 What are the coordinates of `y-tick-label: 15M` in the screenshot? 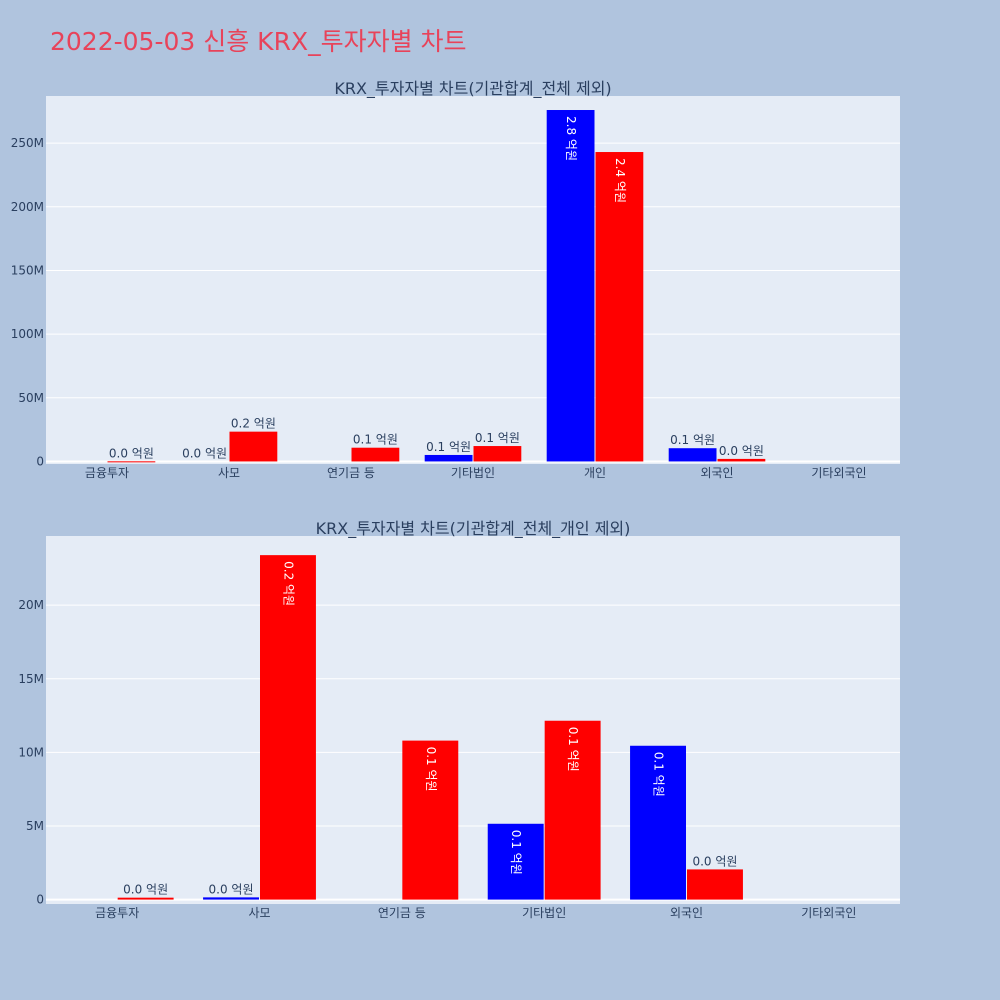 It's located at (31, 679).